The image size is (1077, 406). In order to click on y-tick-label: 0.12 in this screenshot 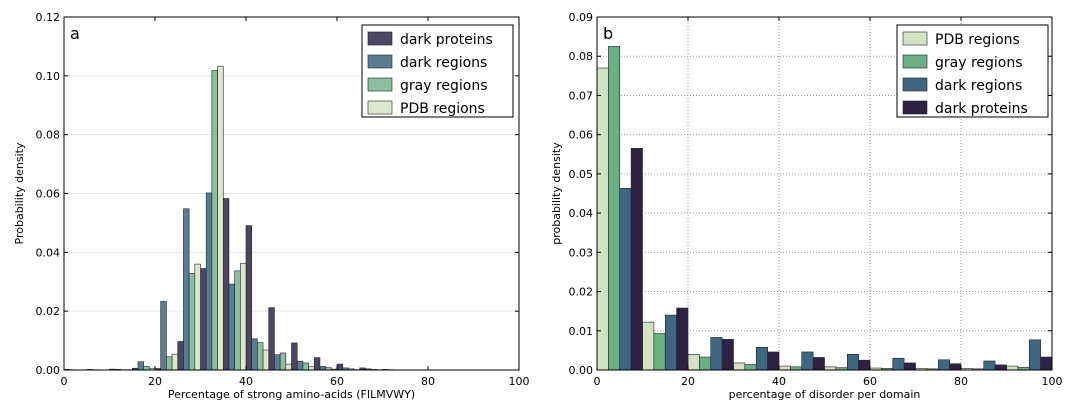, I will do `click(48, 17)`.